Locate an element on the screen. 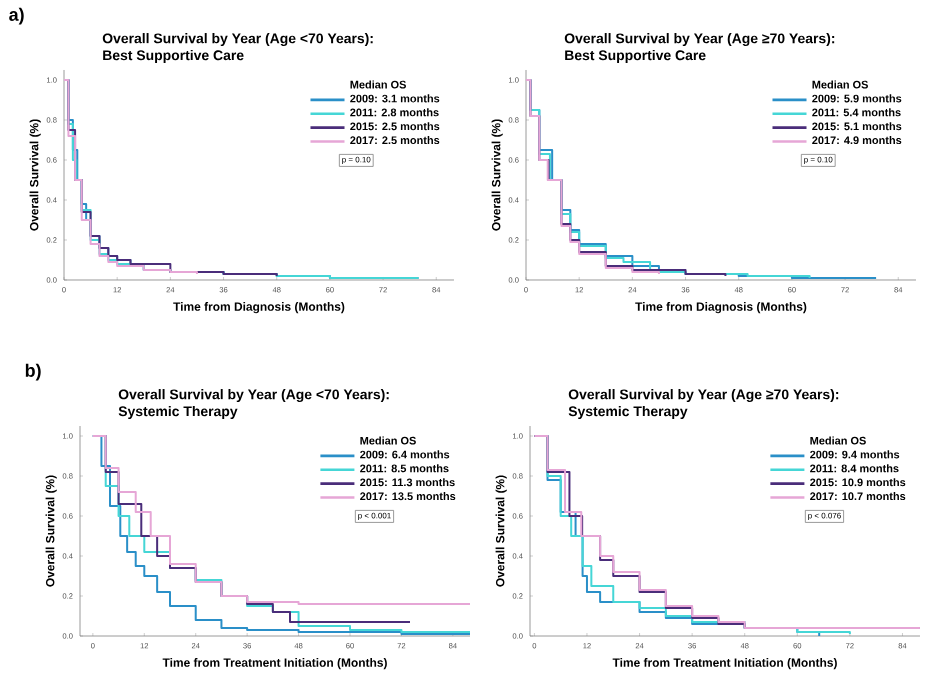  text: a) is located at coordinates (16, 16).